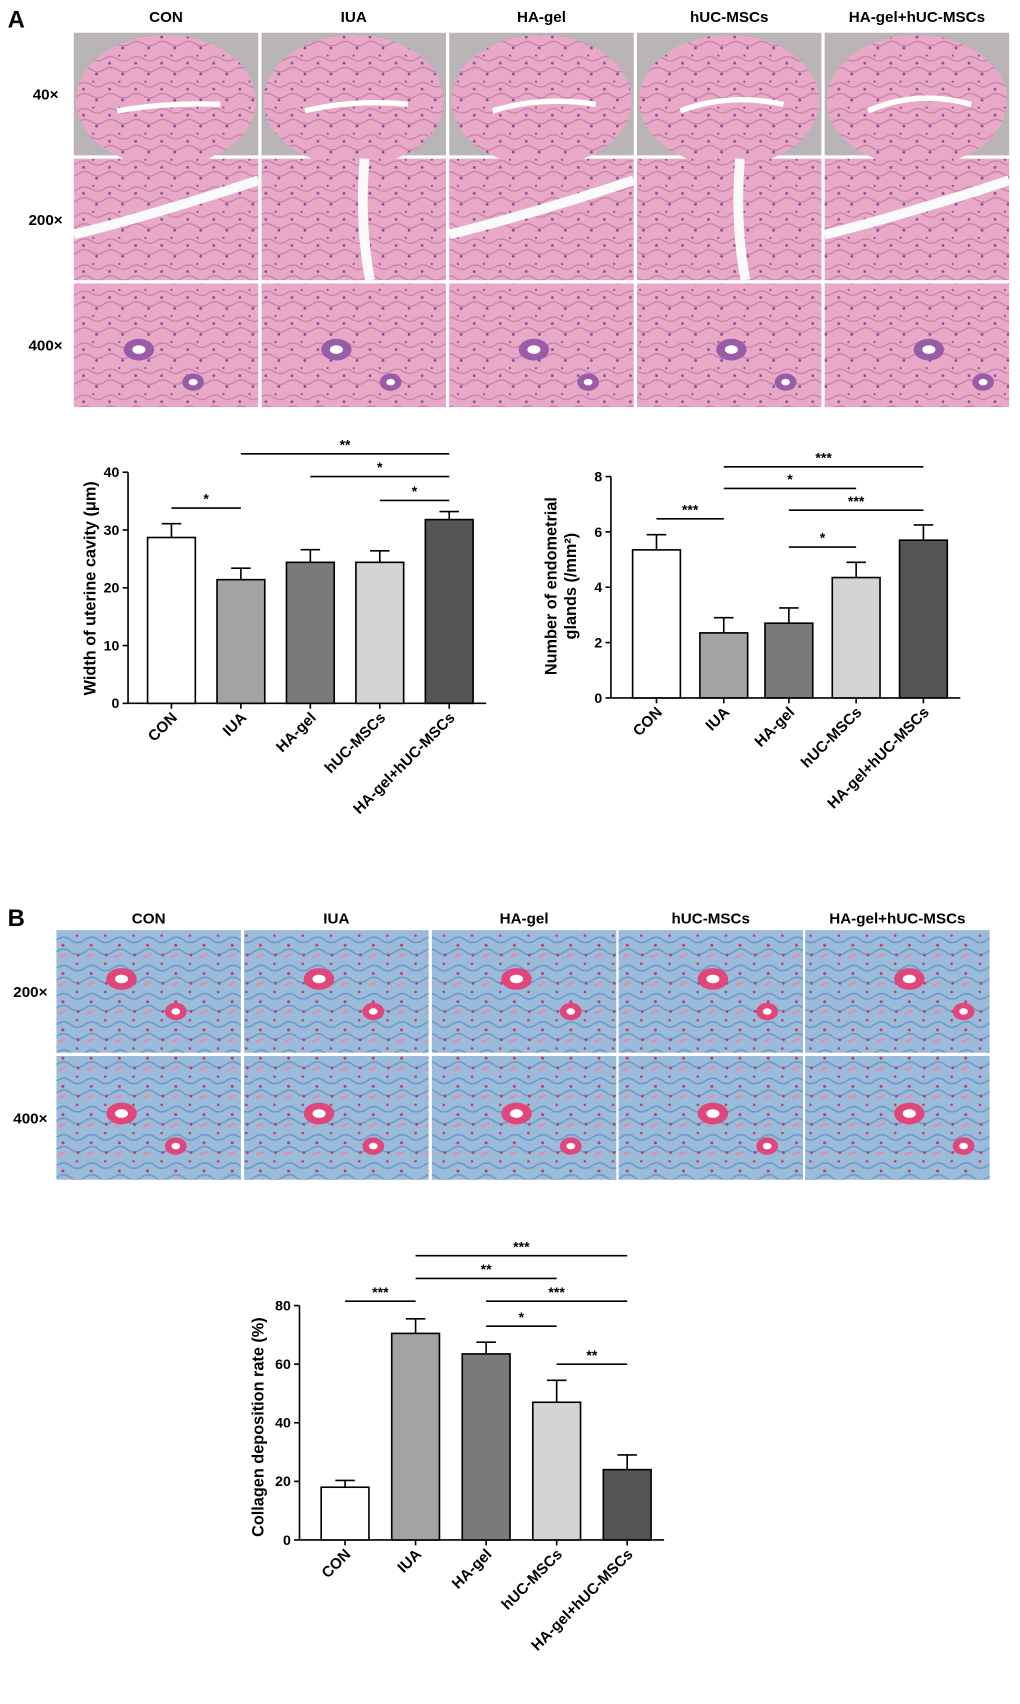  I want to click on column-label: hUC-MSCs, so click(729, 17).